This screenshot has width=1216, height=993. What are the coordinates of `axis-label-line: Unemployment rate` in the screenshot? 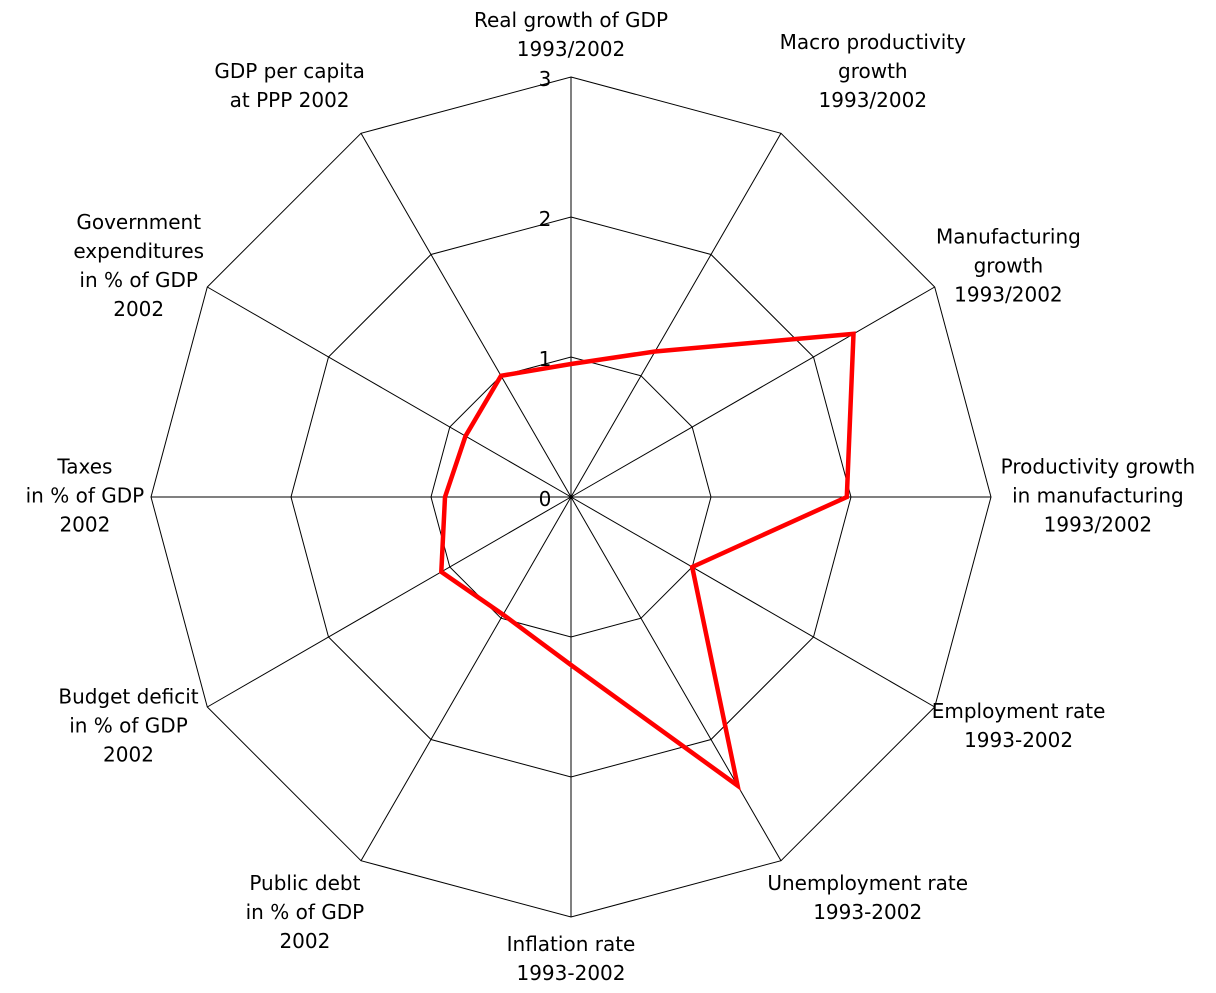 It's located at (867, 883).